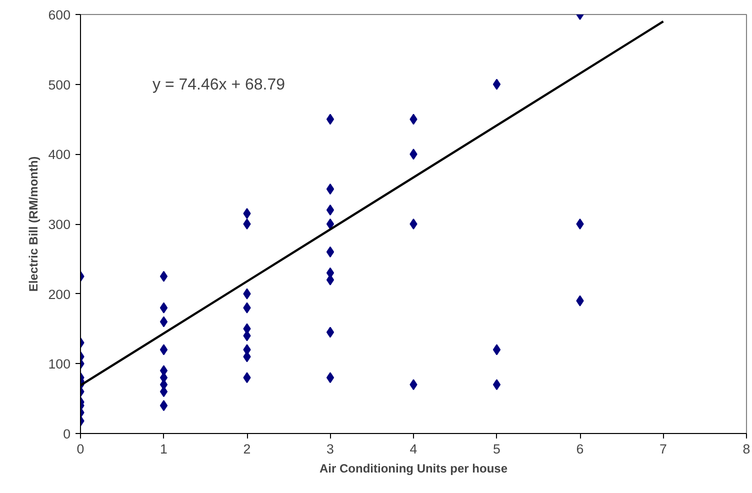 The height and width of the screenshot is (493, 752). What do you see at coordinates (59, 84) in the screenshot?
I see `y-tick-label: 500` at bounding box center [59, 84].